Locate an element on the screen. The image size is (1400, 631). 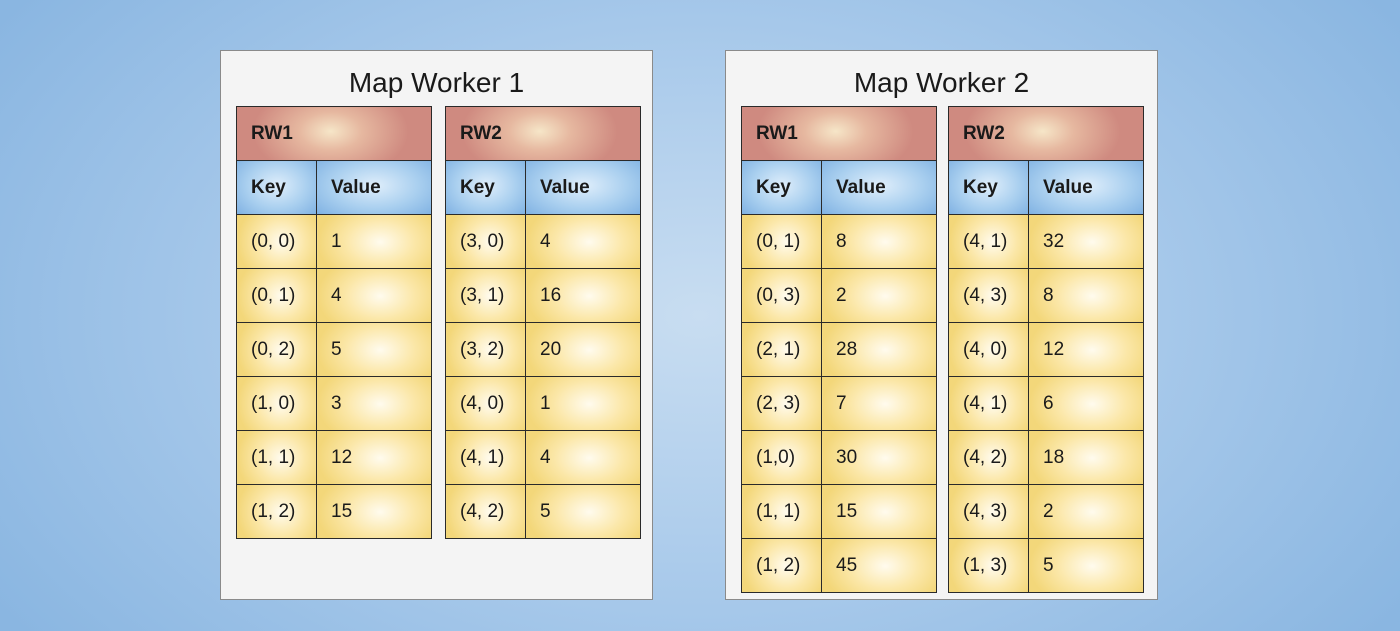
table-row: (4, 1) 6 is located at coordinates (1046, 403).